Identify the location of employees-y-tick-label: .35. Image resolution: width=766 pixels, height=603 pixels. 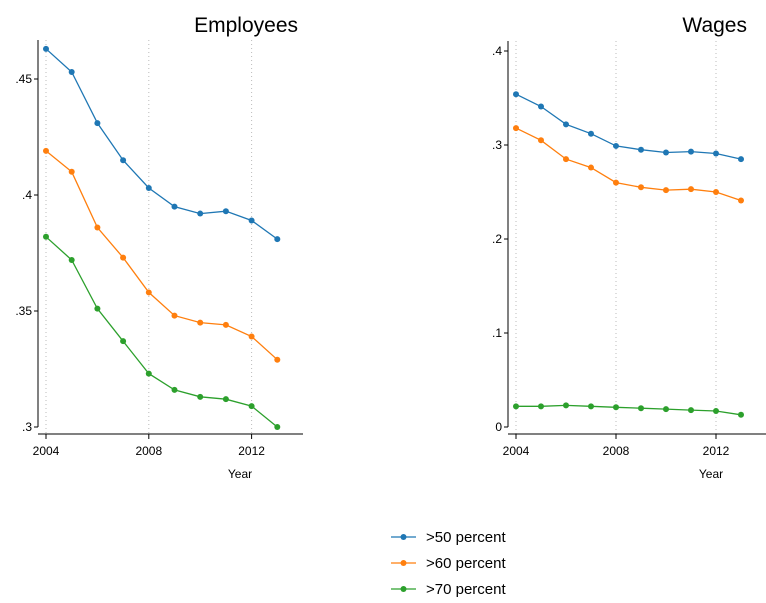
(23, 311).